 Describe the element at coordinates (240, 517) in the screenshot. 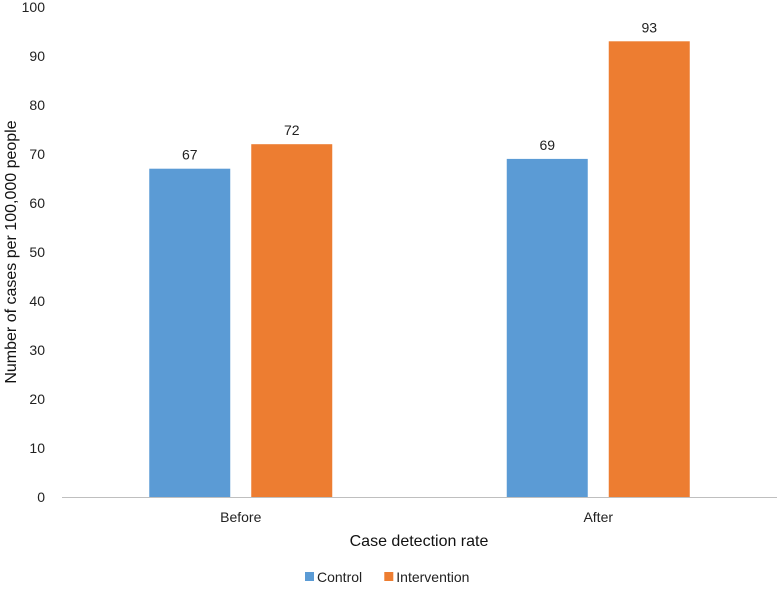

I see `x-category-label: Before` at that location.